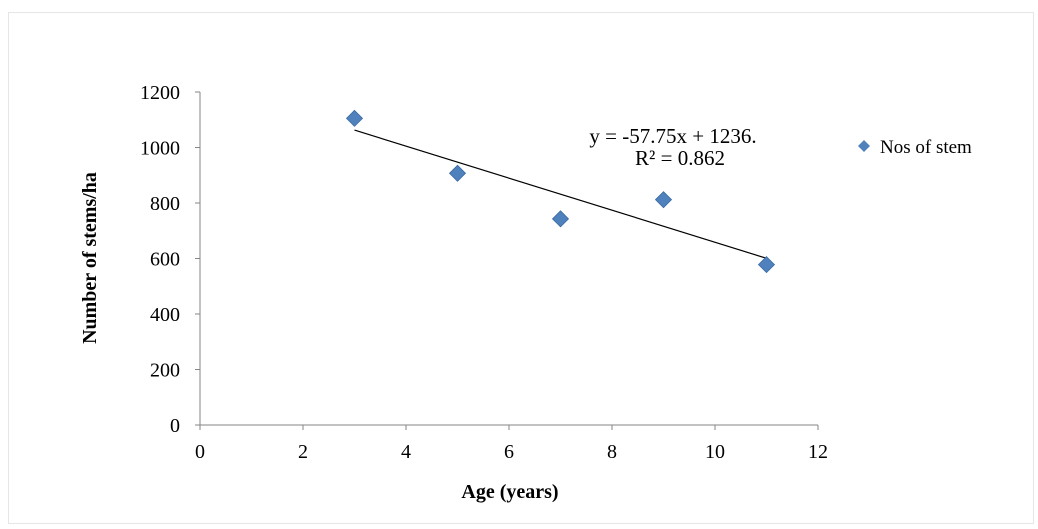 This screenshot has height=529, width=1038. I want to click on y-tick-label: 200, so click(165, 371).